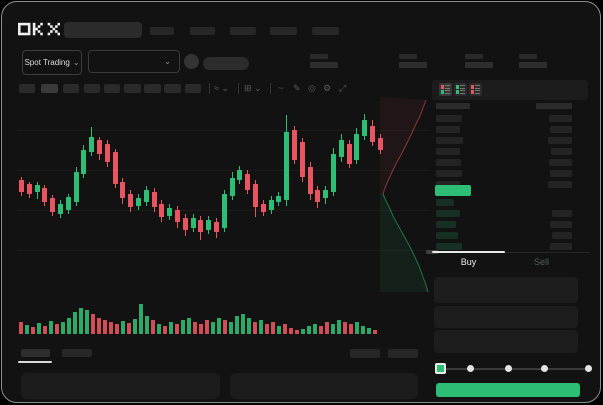 Image resolution: width=603 pixels, height=405 pixels. Describe the element at coordinates (312, 88) in the screenshot. I see `camera-icon: ◎` at that location.